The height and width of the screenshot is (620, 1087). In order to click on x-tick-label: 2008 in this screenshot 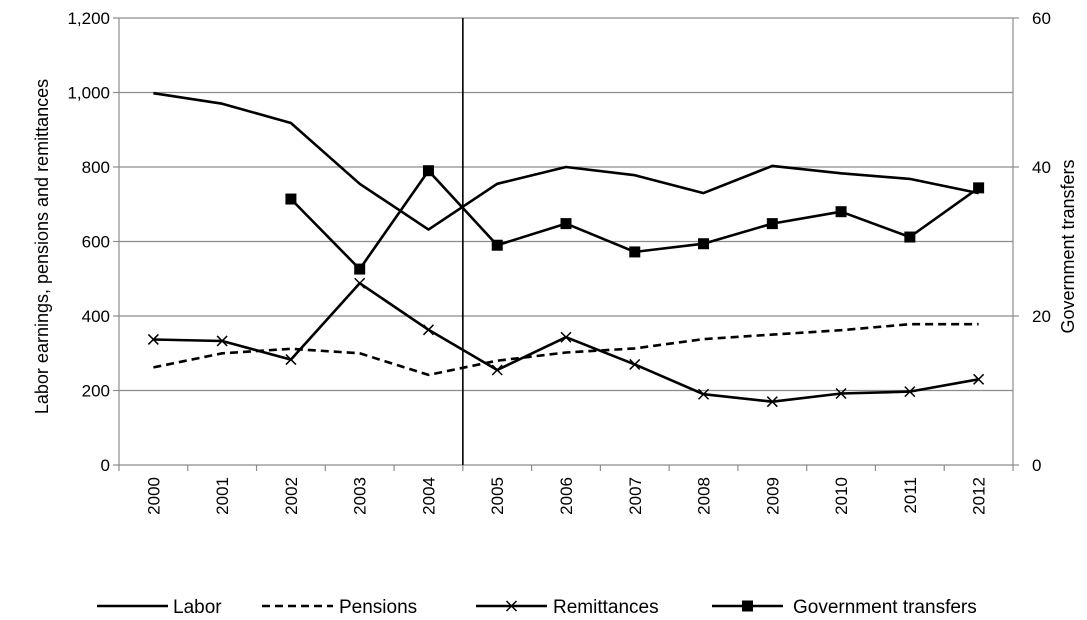, I will do `click(704, 496)`.